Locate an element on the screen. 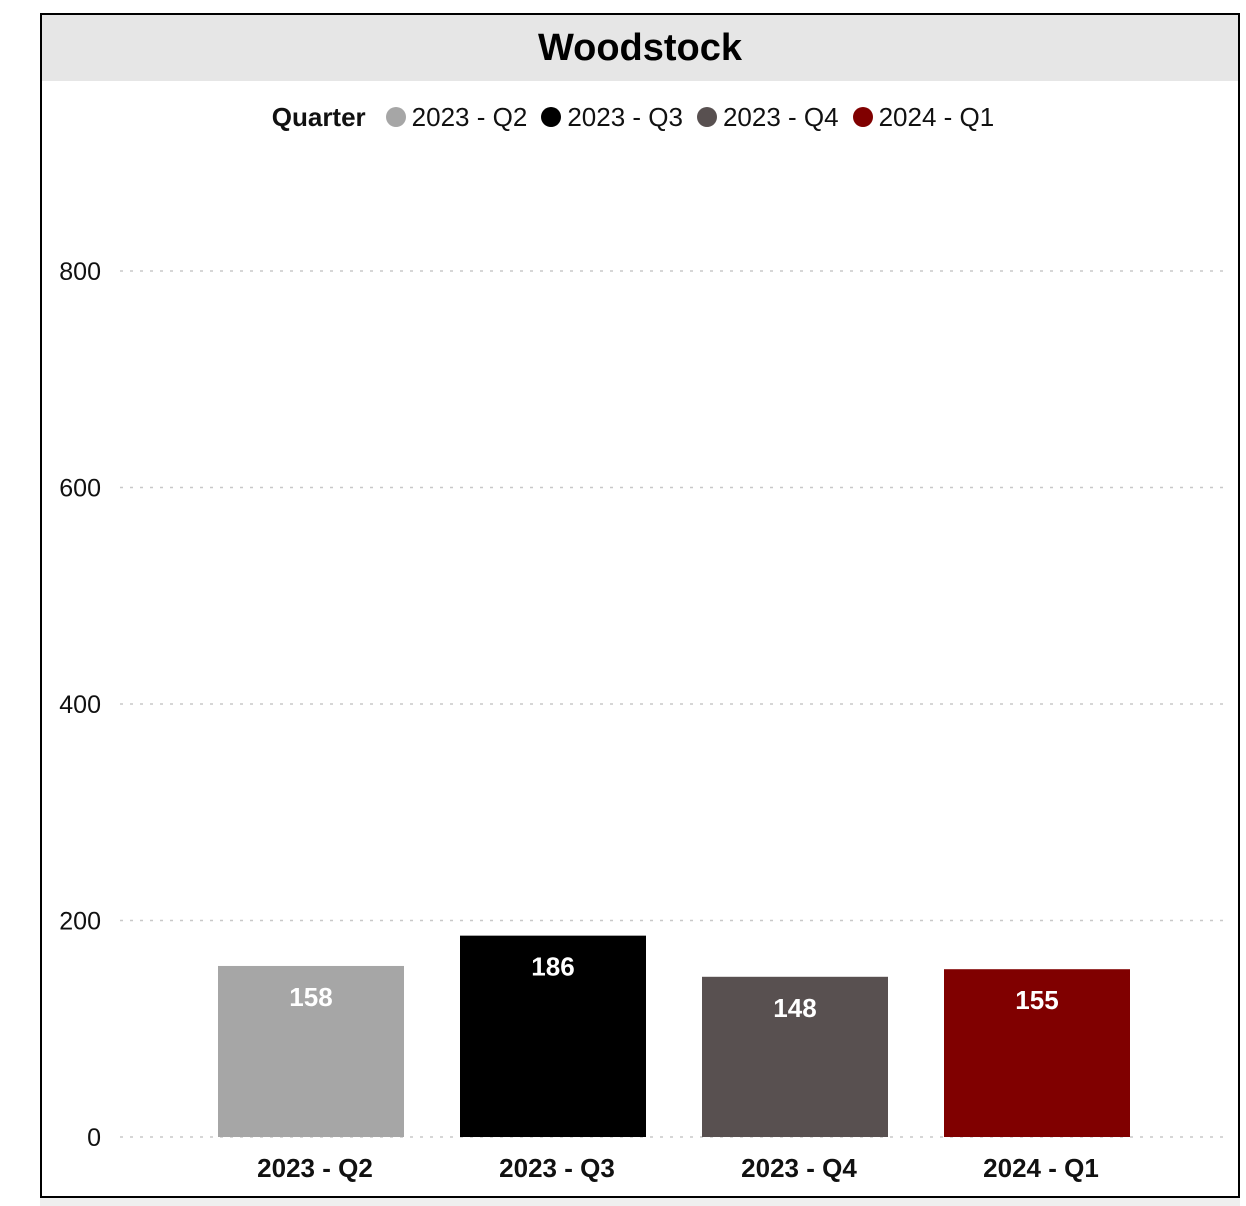  y-tick-label: 600 is located at coordinates (80, 489).